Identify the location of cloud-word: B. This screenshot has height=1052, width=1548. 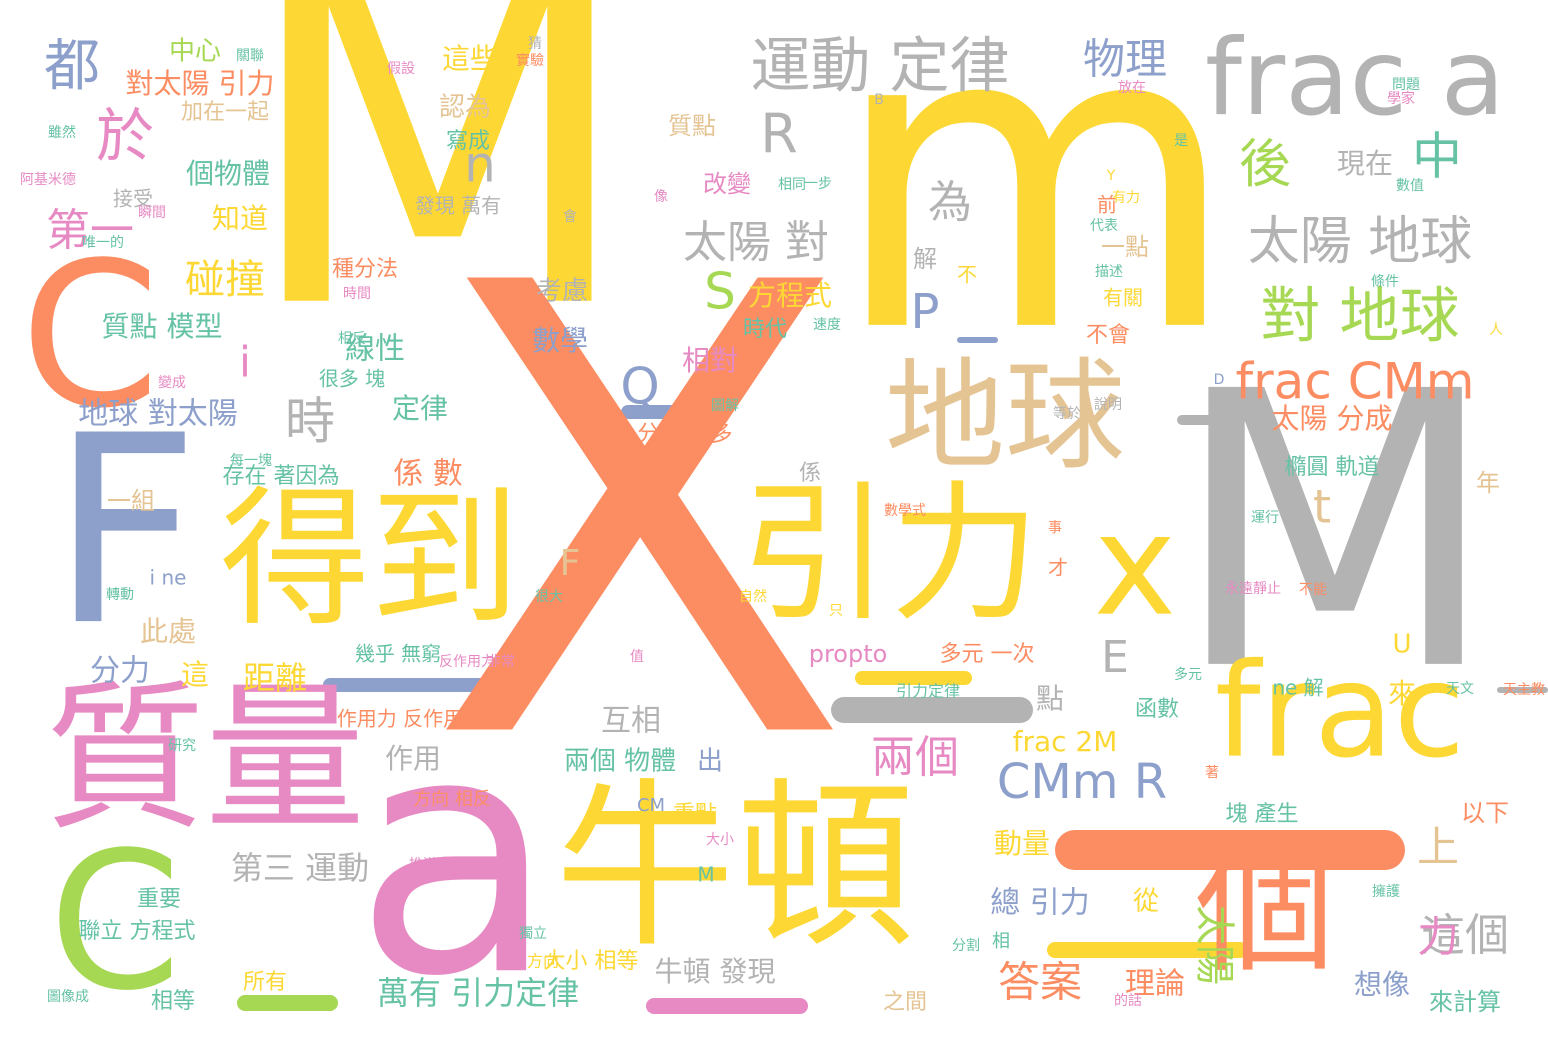
(879, 100).